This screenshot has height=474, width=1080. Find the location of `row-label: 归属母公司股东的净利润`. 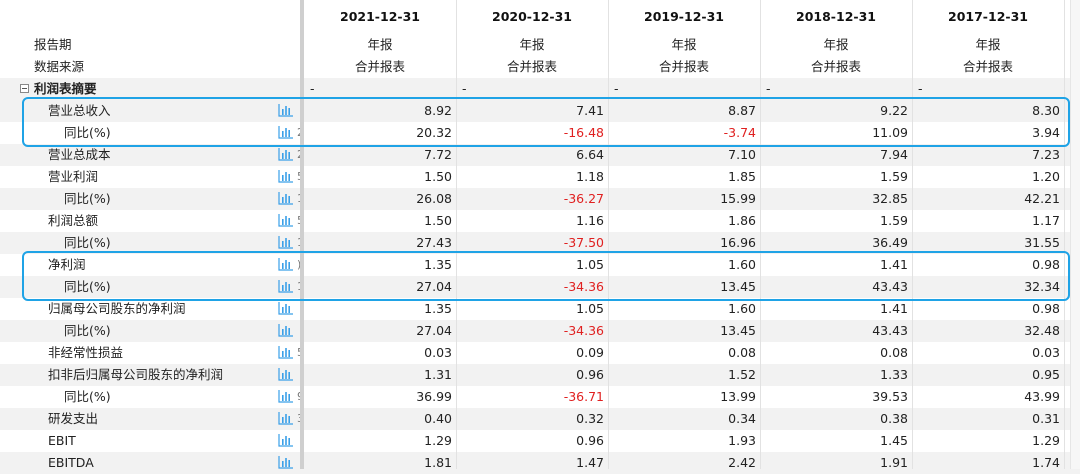

row-label: 归属母公司股东的净利润 is located at coordinates (117, 308).